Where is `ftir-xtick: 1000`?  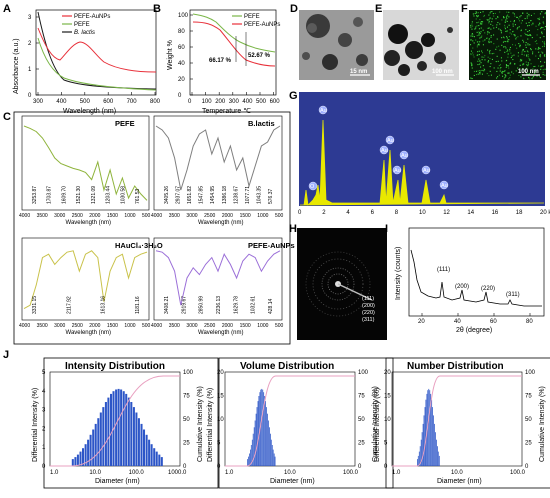
ftir-xtick: 1000 is located at coordinates (262, 216).